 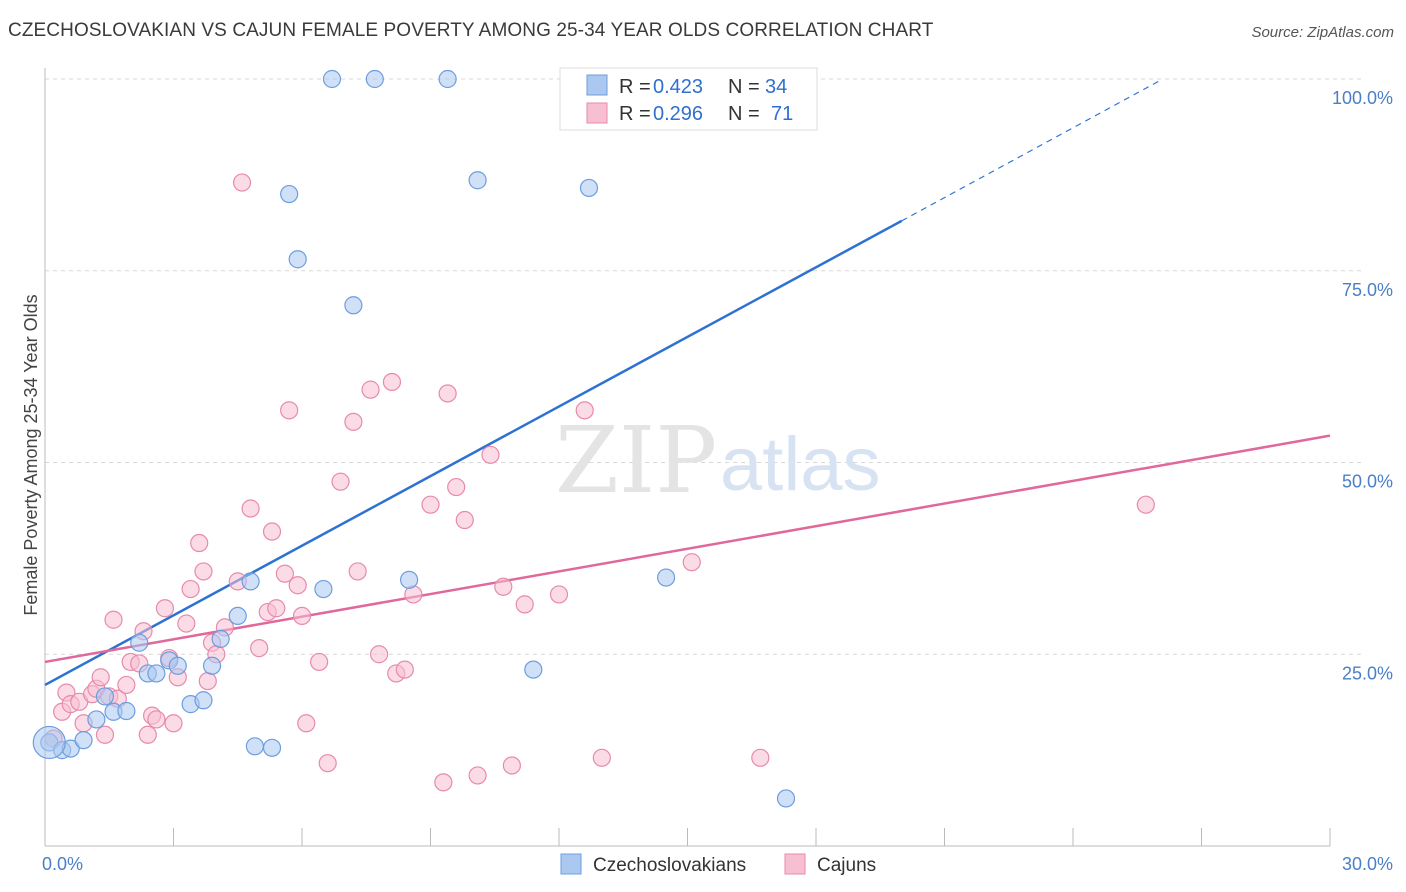 What do you see at coordinates (635, 114) in the screenshot?
I see `legend-r-label-cajun: R =` at bounding box center [635, 114].